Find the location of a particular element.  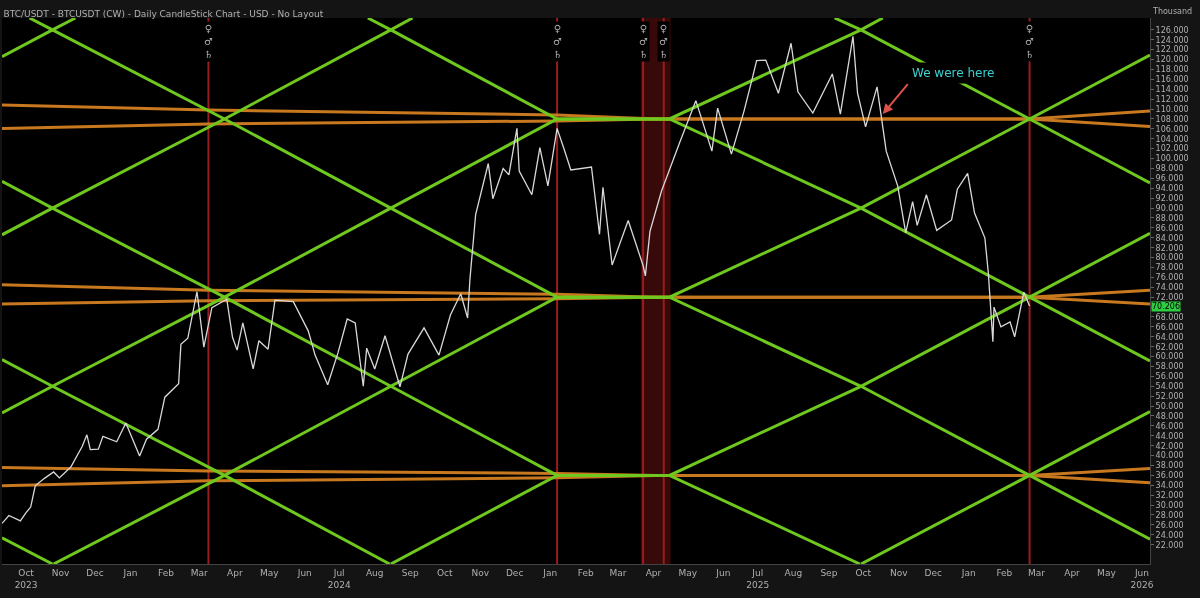

chart-title: BTC/USDT - BTCUSDT (CW) - Daily CandleStick Chart - USD - No Layout is located at coordinates (163, 14).